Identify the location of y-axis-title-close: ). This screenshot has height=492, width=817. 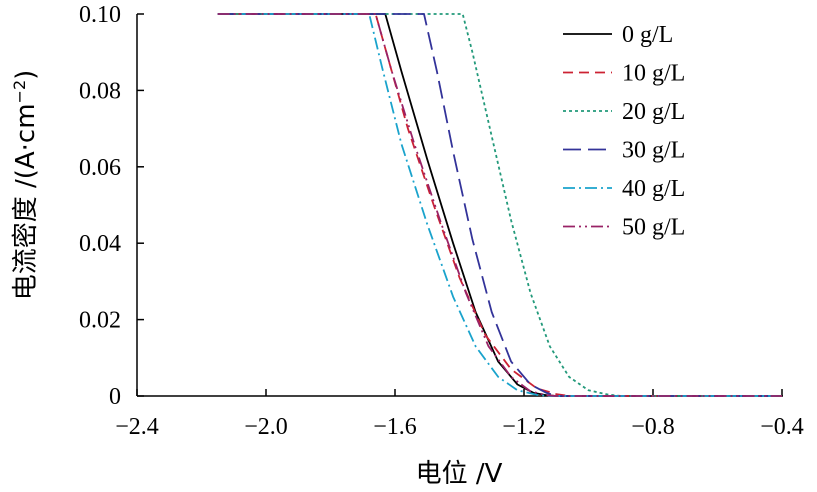
(26, 75).